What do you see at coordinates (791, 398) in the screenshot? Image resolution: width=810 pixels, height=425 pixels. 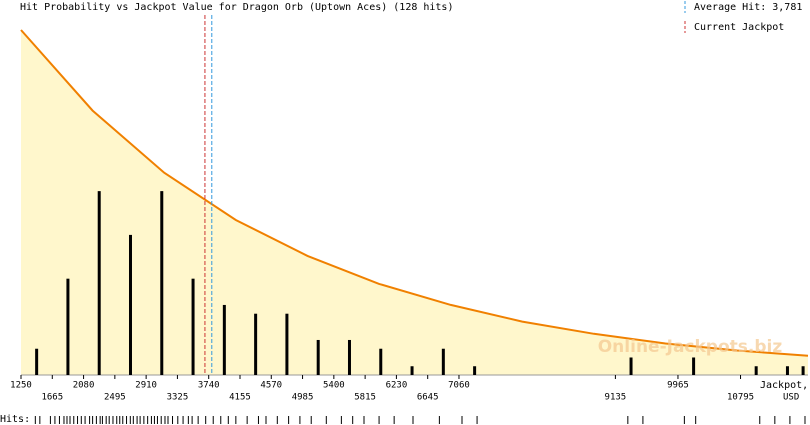 I see `x-axis-label: USD` at bounding box center [791, 398].